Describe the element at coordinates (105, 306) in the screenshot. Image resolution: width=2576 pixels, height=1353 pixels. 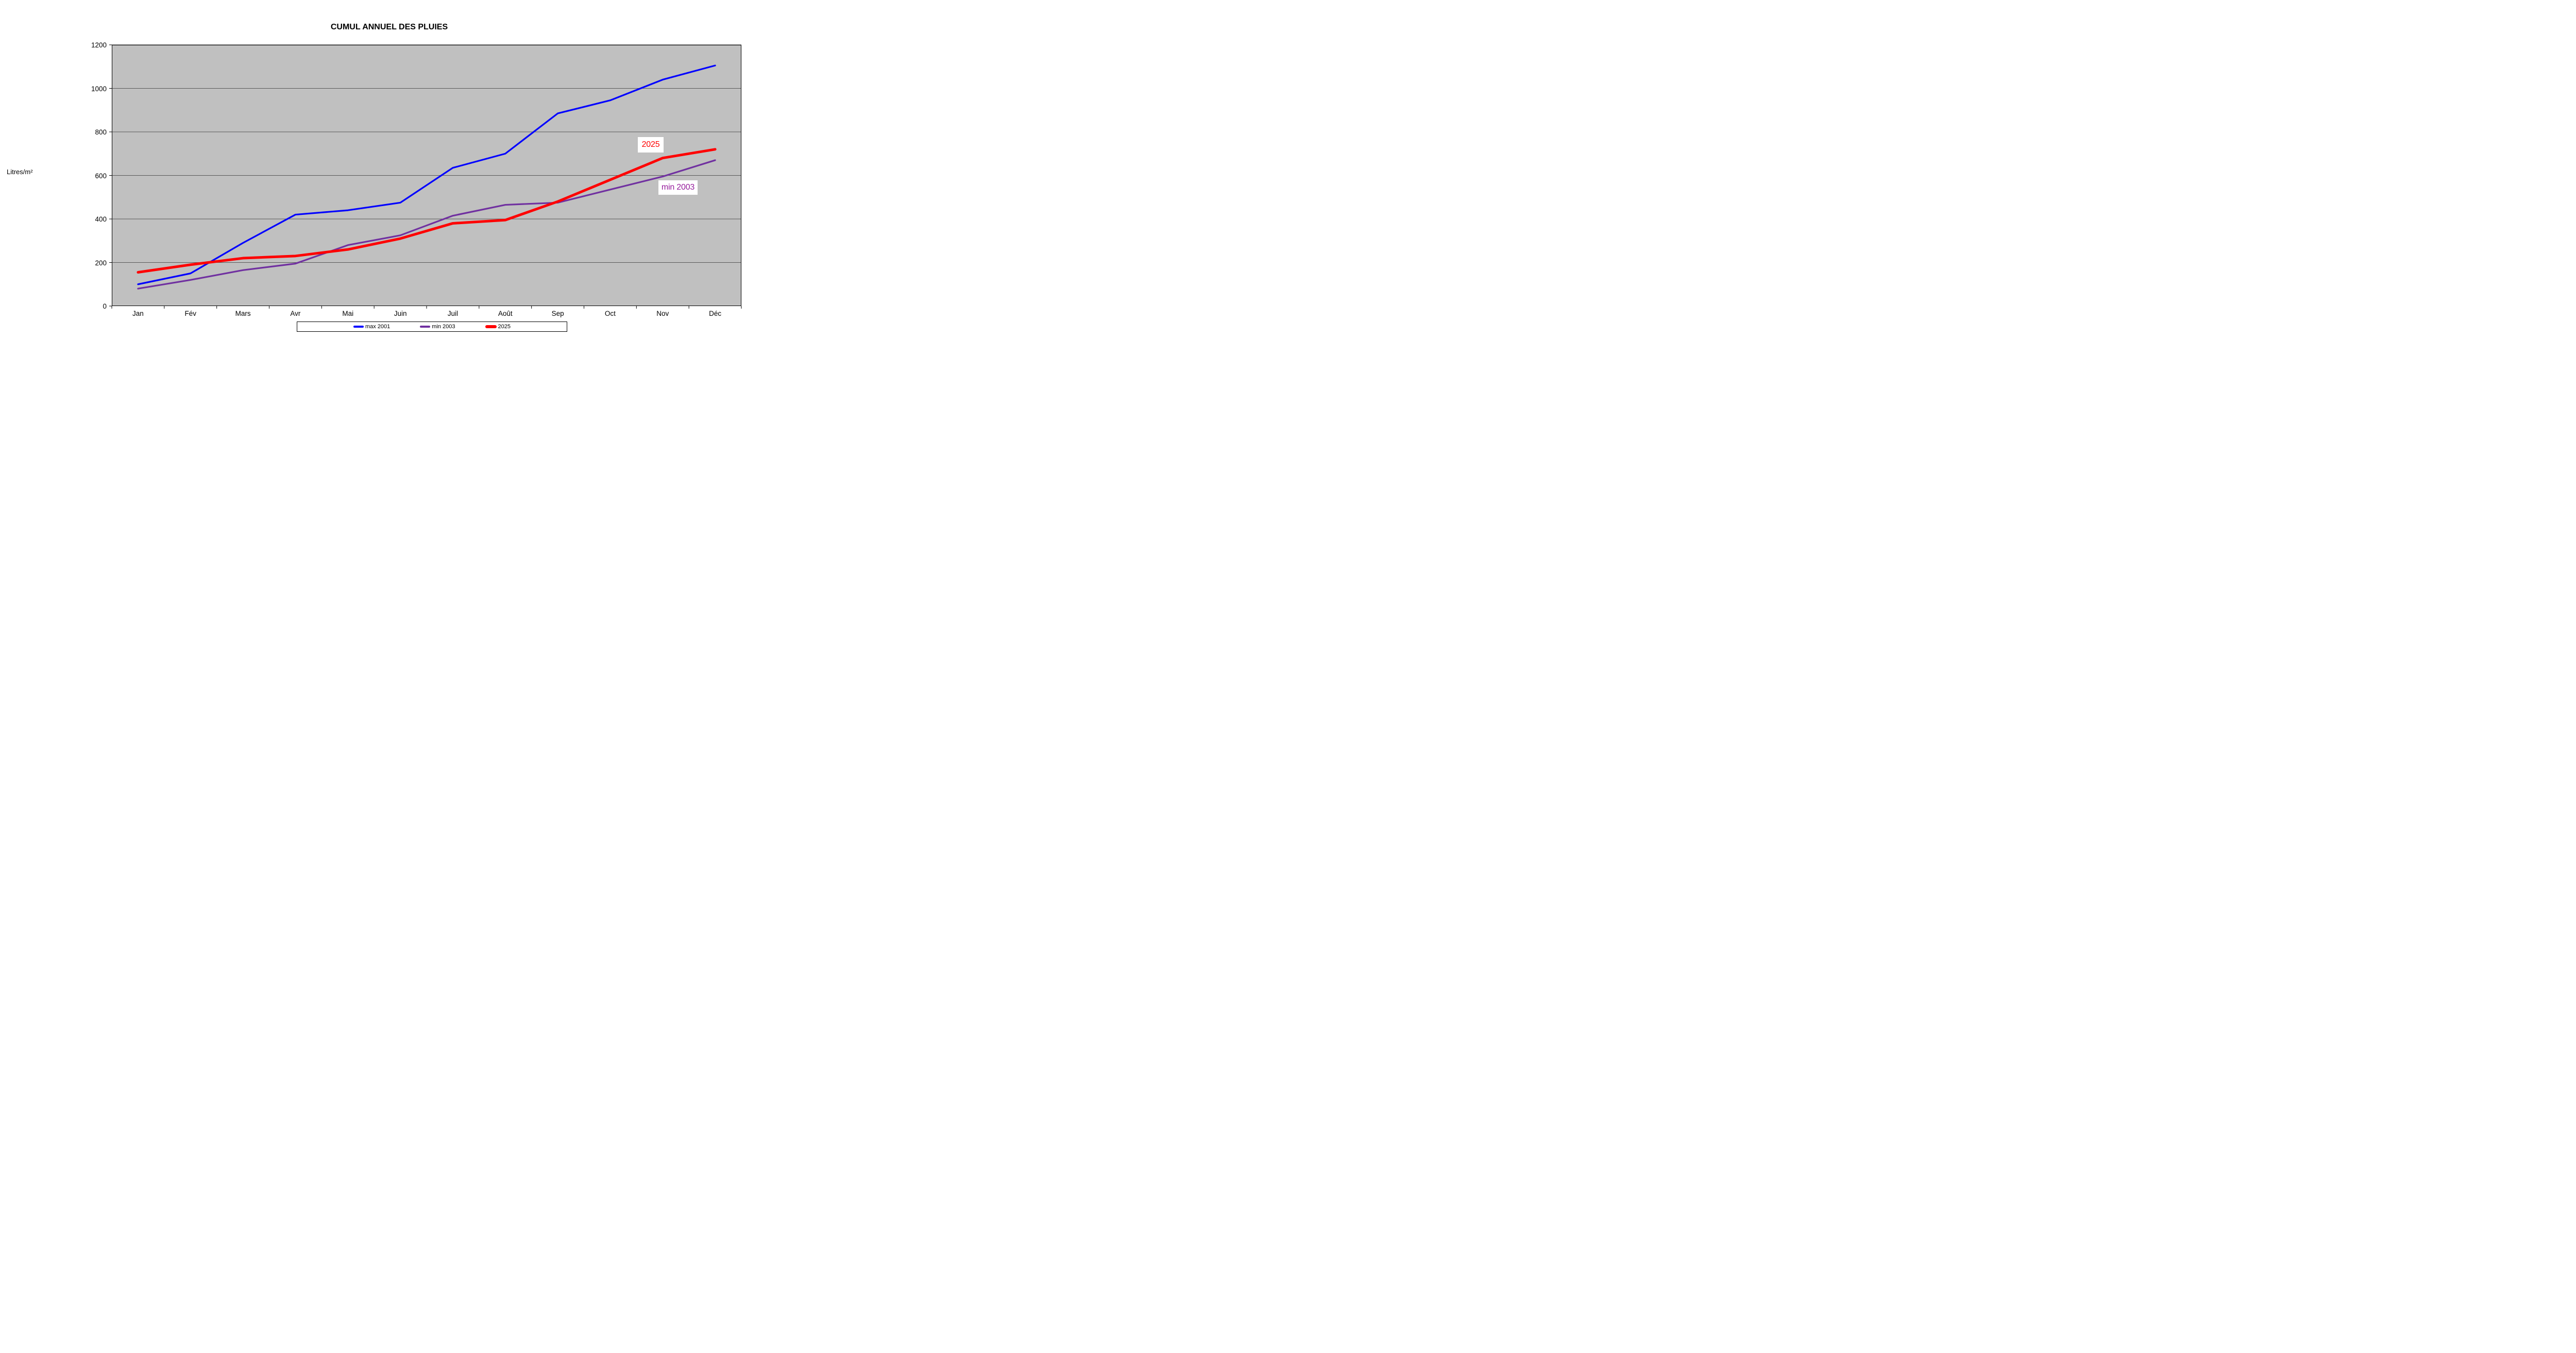
I see `y-tick-label: 0` at that location.